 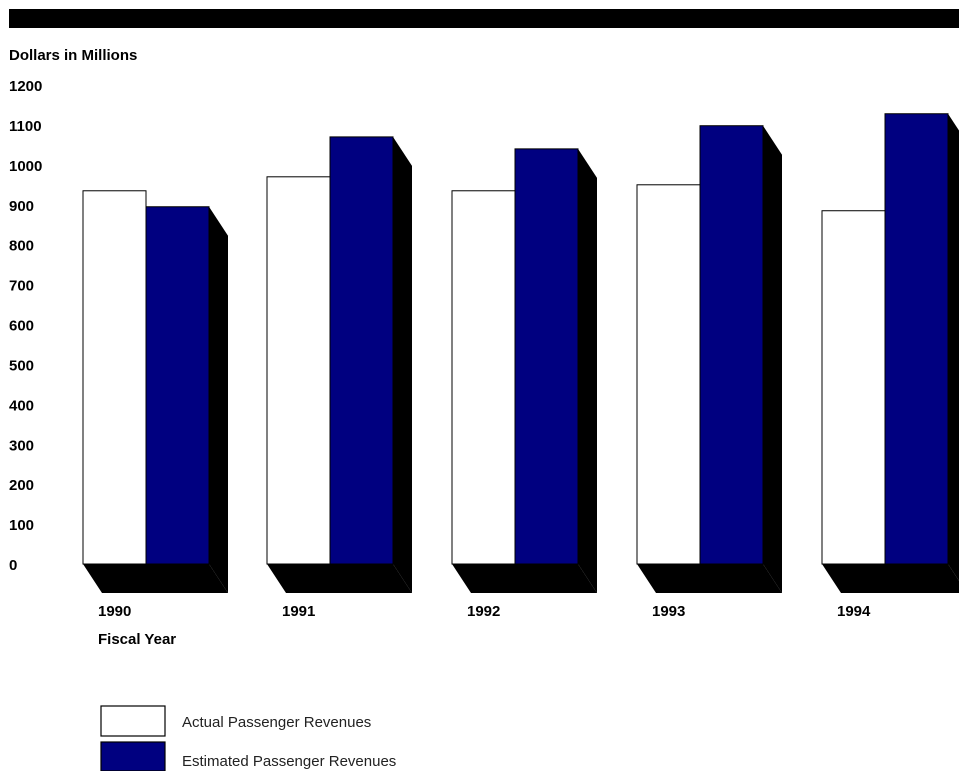 What do you see at coordinates (298, 611) in the screenshot?
I see `x-tick-label: 1991` at bounding box center [298, 611].